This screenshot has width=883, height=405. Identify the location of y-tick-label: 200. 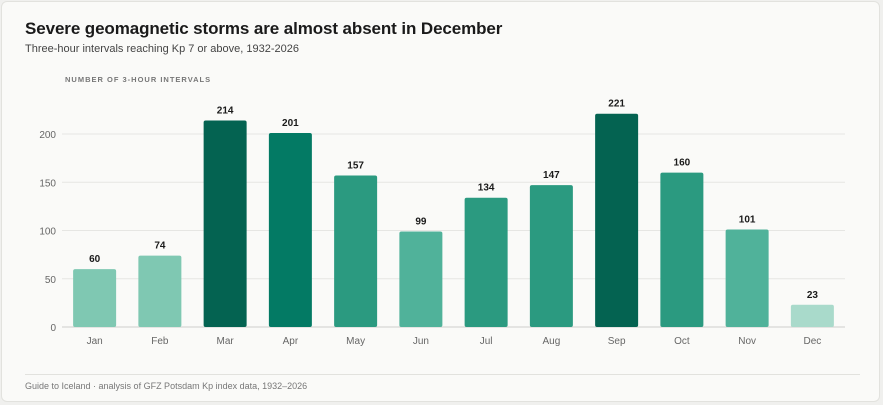
(47, 135).